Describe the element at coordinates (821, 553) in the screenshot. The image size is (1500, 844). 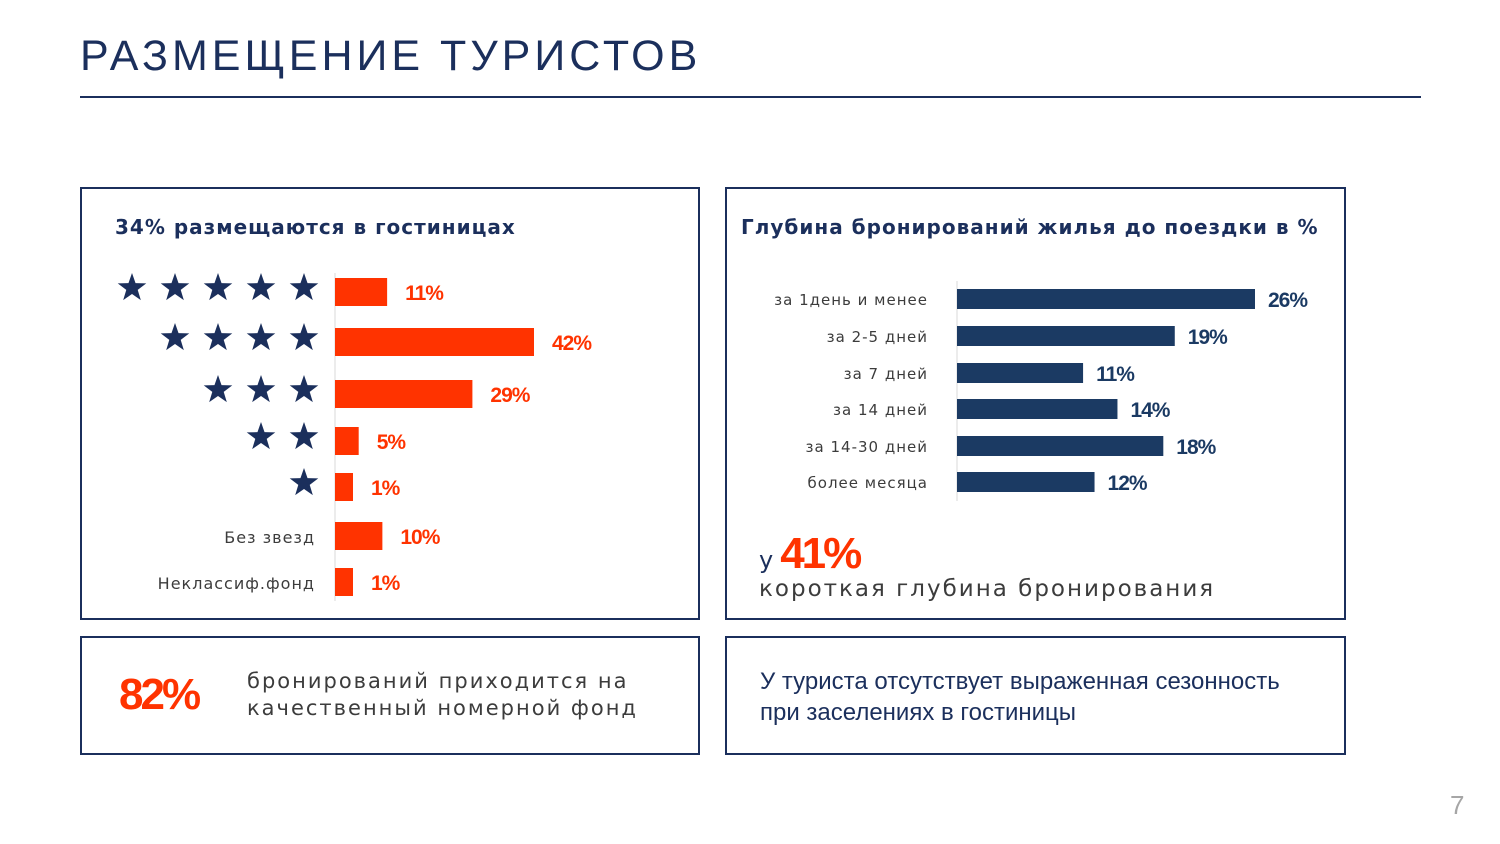
I see `highlight-value: 41%` at that location.